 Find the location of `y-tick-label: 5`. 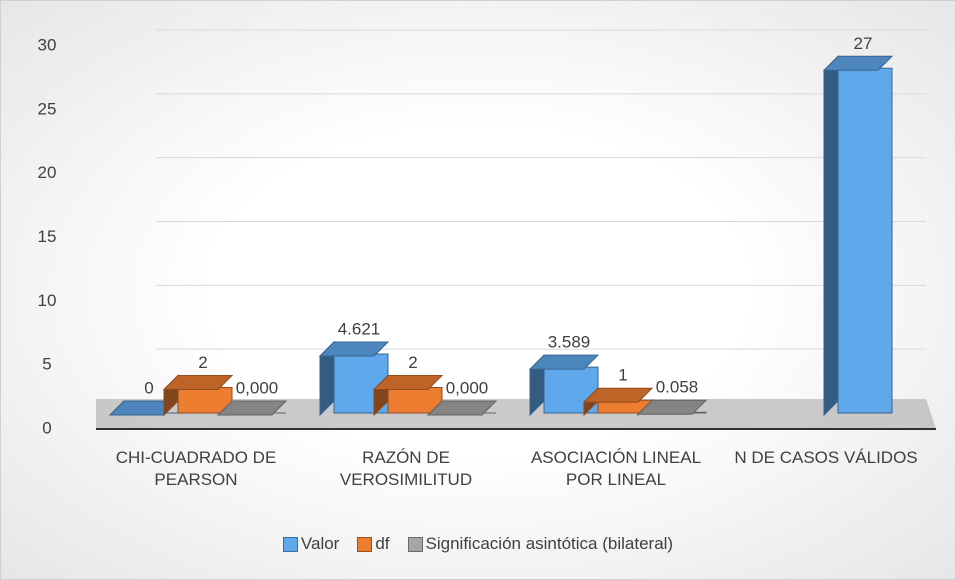

y-tick-label: 5 is located at coordinates (46, 364).